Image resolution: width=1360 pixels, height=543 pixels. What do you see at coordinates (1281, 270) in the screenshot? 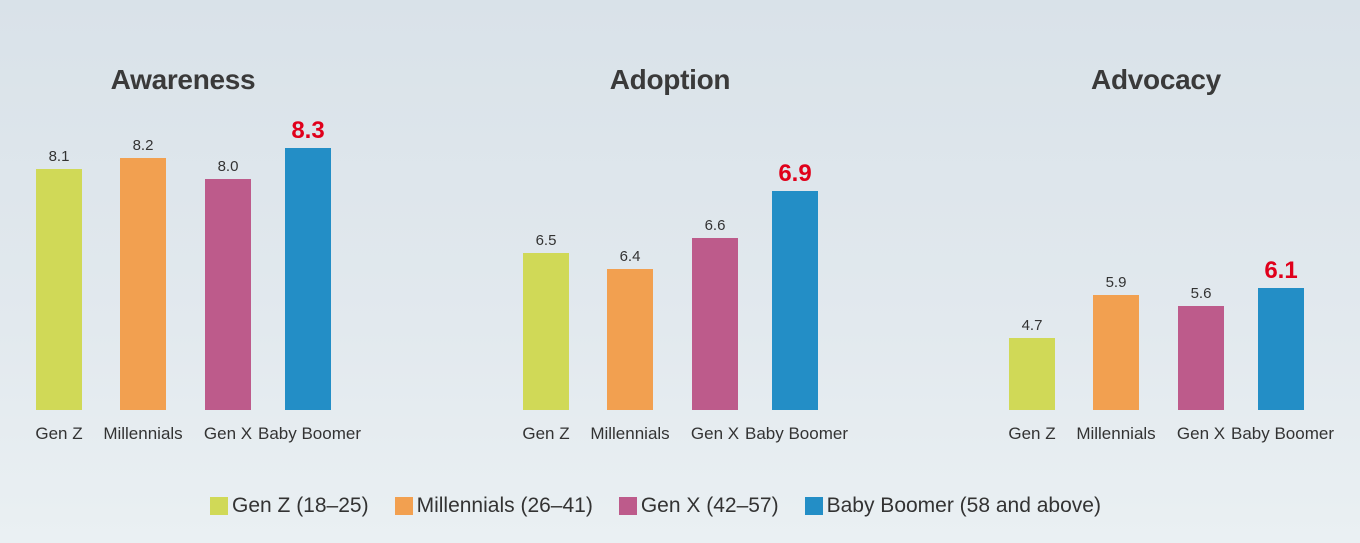
I see `data-label: 6.1` at bounding box center [1281, 270].